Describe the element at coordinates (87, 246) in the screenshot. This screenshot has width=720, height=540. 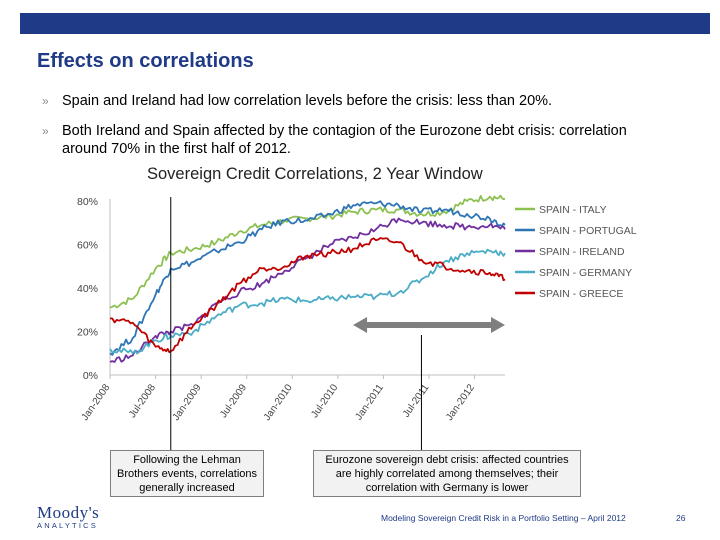
I see `y-tick-label: 60%` at that location.